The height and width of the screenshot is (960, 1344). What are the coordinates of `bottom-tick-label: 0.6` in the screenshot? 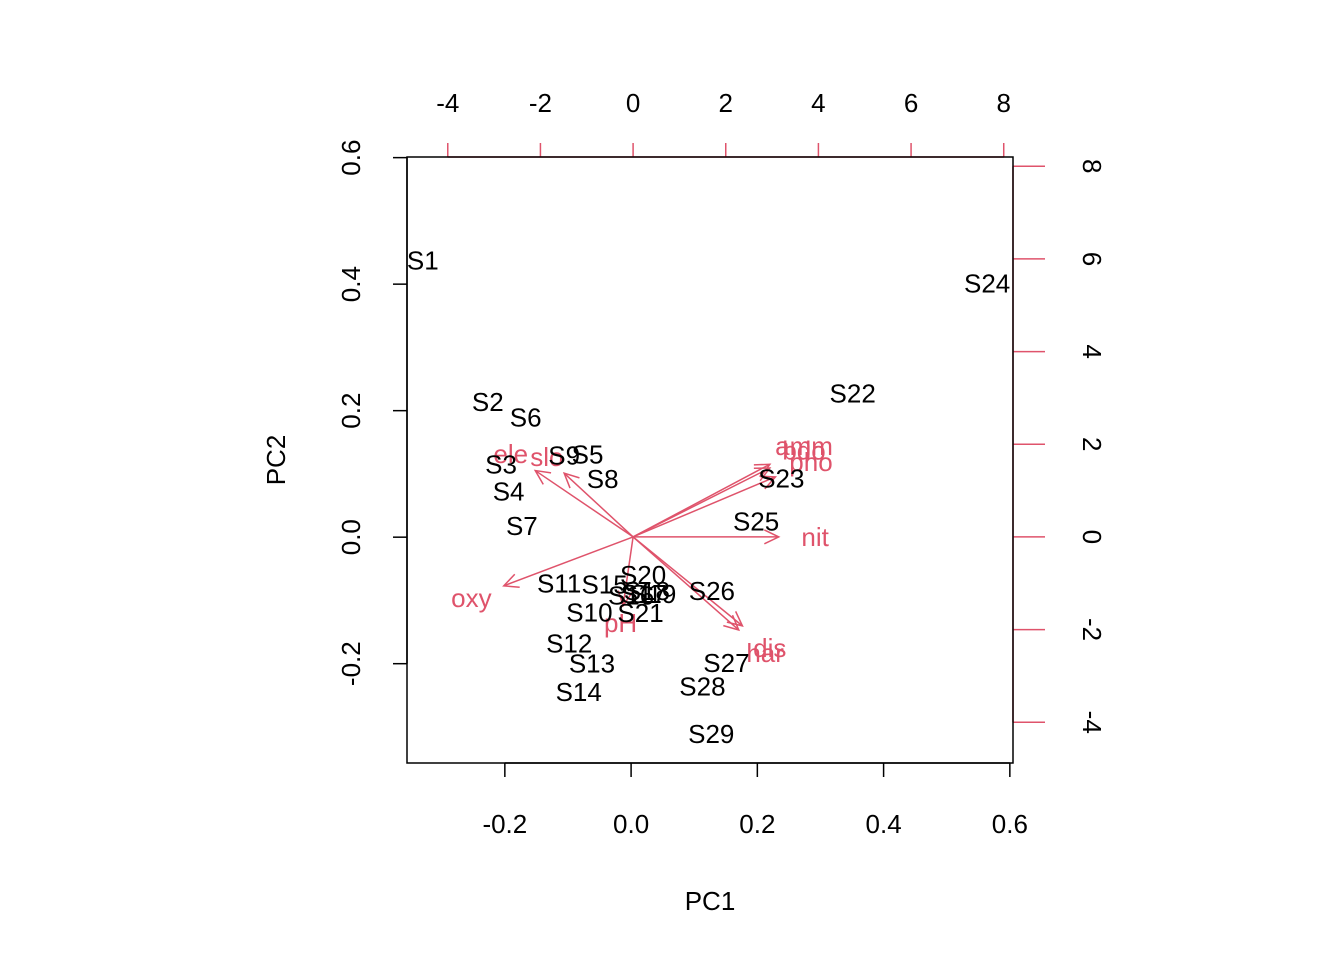 It's located at (1010, 824).